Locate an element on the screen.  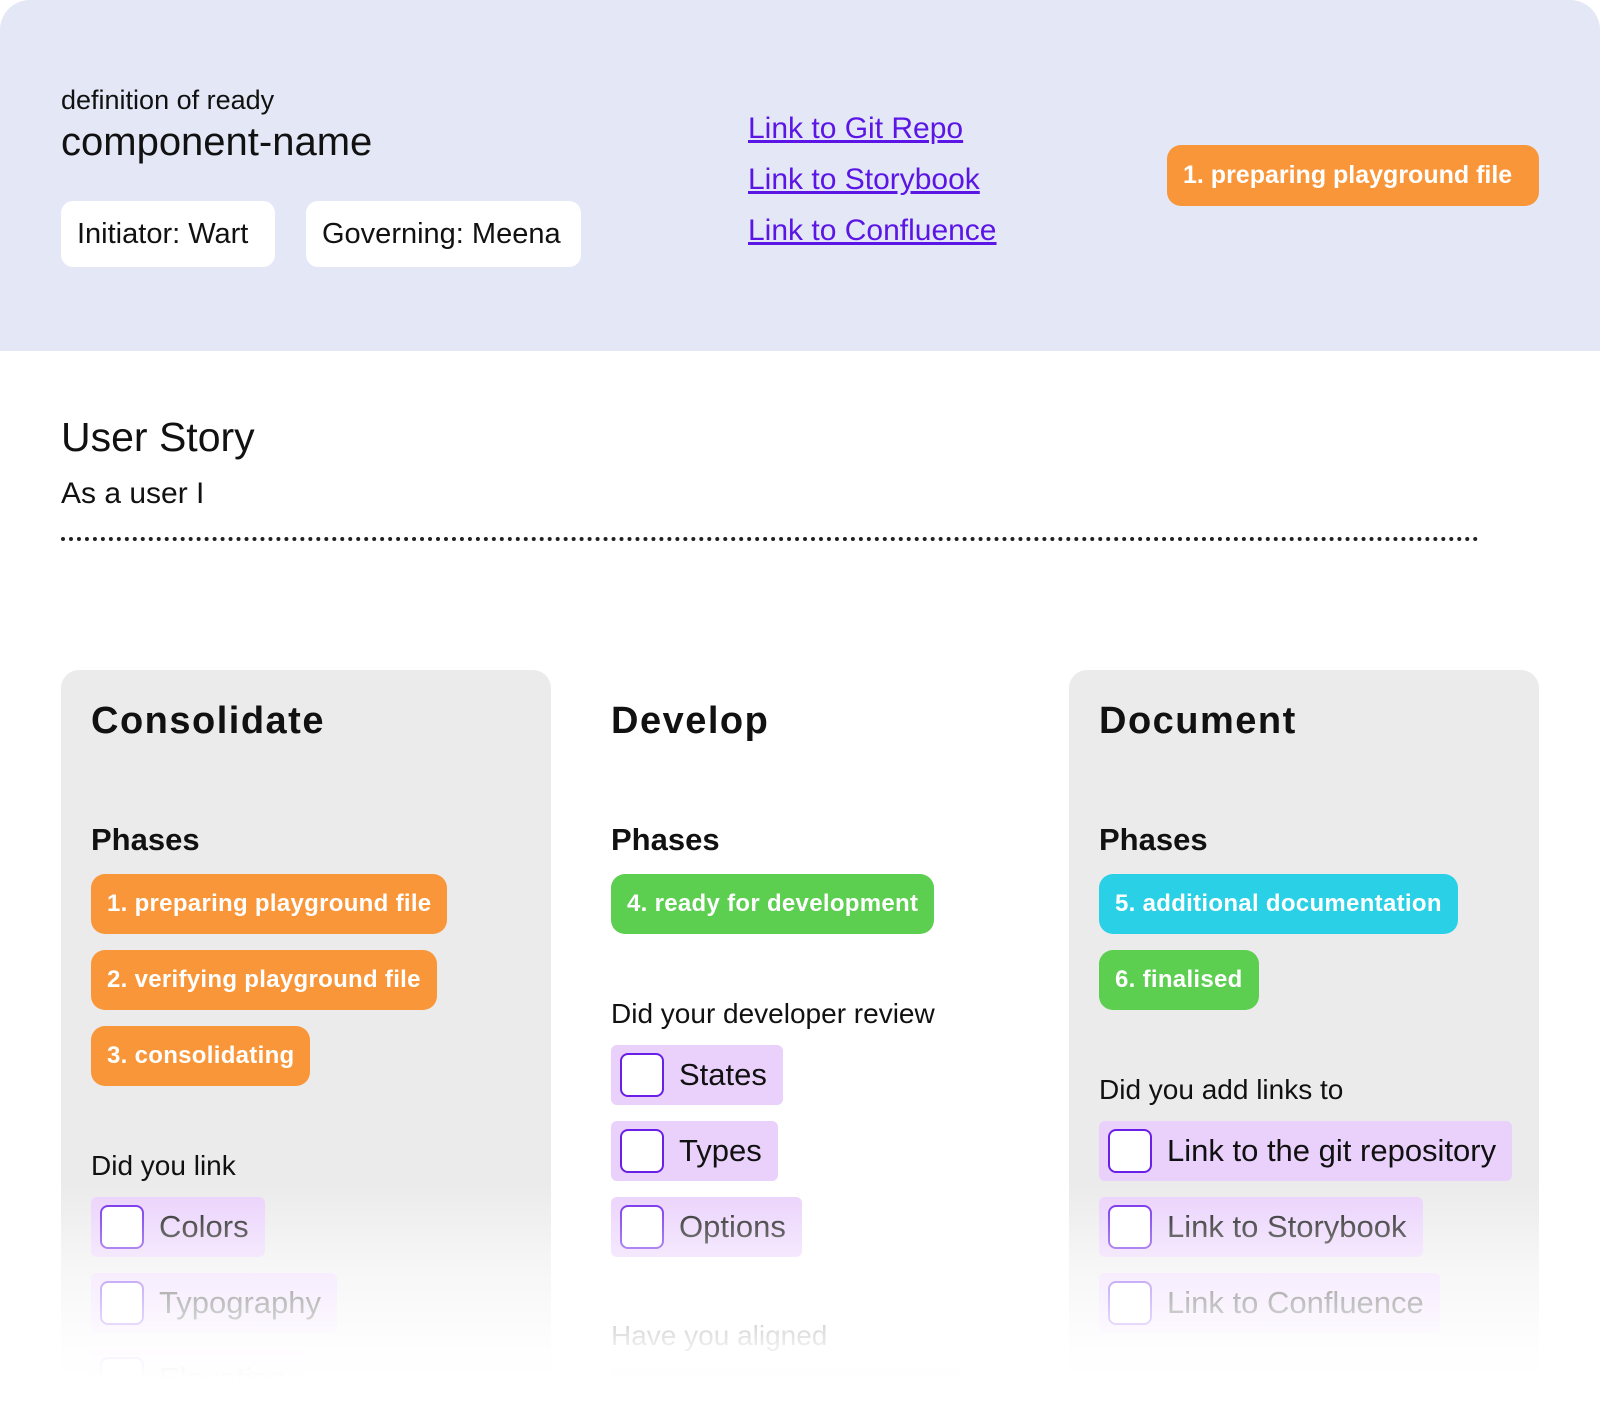
checklist-item-states: States is located at coordinates (697, 1075).